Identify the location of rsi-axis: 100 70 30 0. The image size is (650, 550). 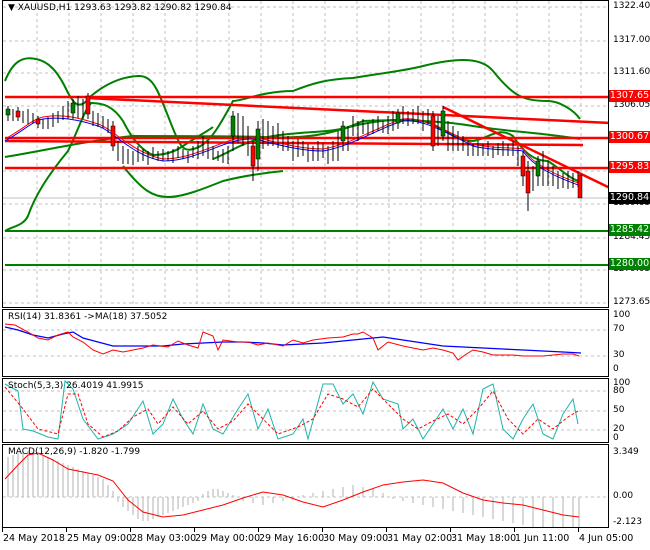
(629, 343).